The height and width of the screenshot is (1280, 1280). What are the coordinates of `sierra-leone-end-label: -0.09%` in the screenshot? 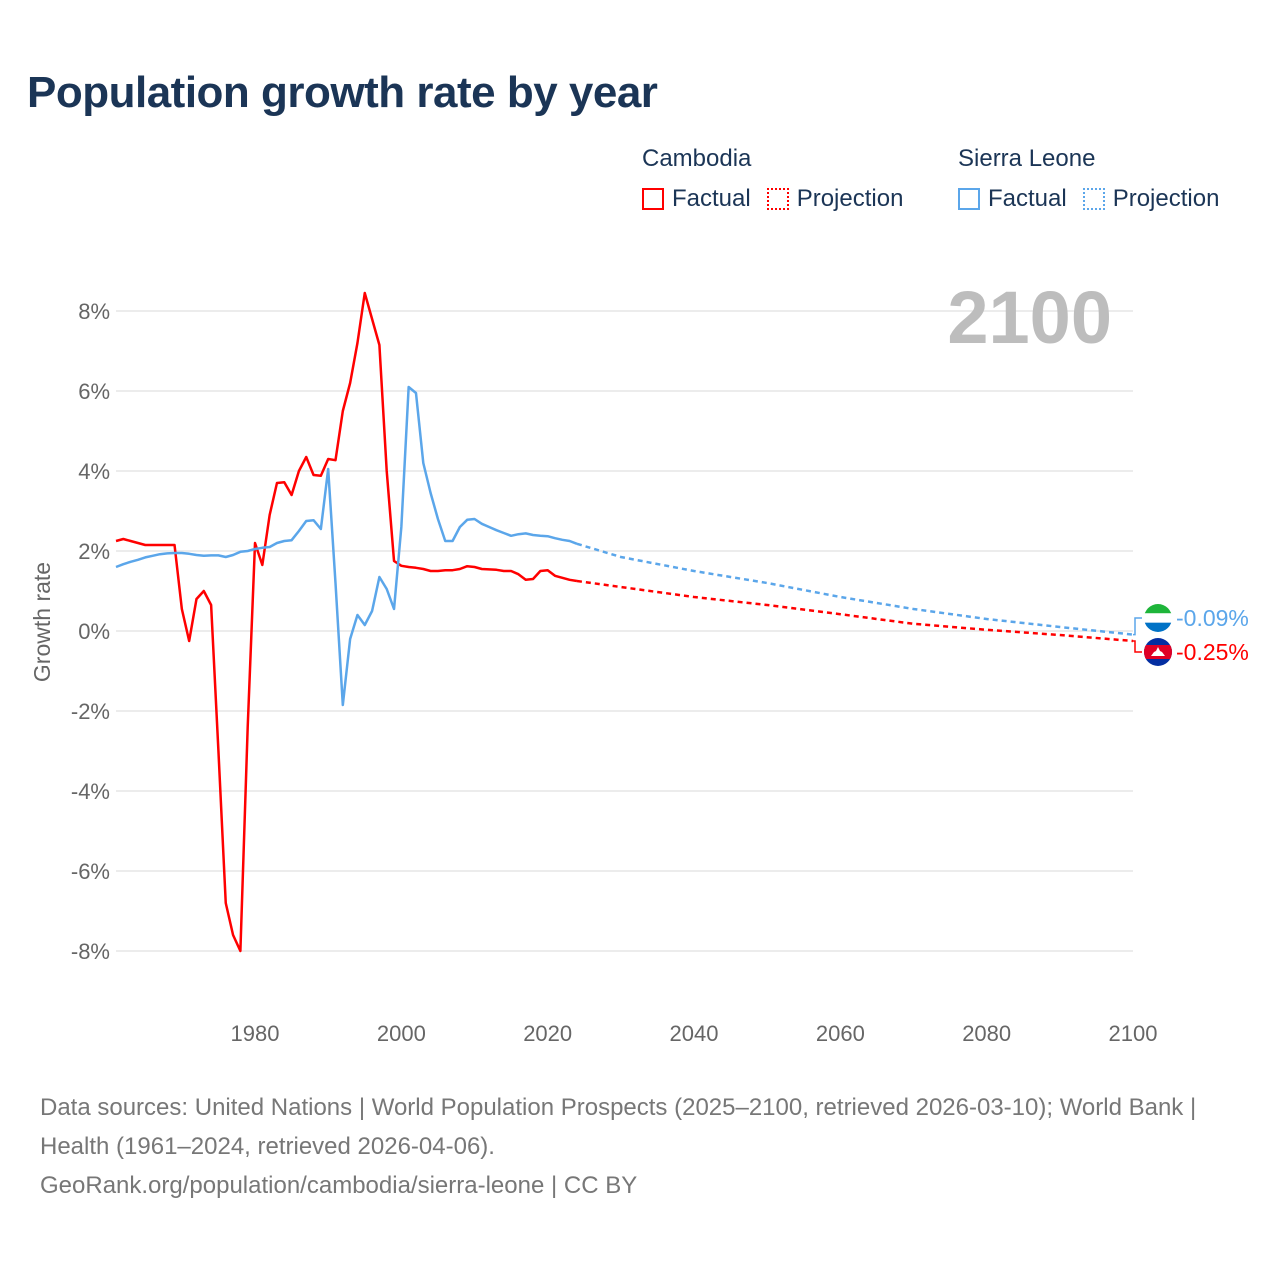 It's located at (1212, 618).